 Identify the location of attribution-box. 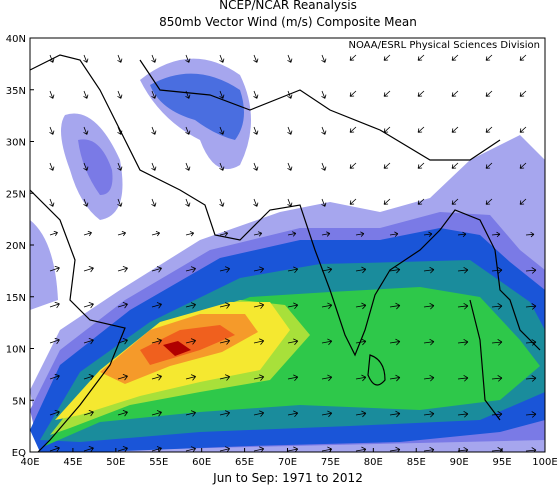
(437, 47).